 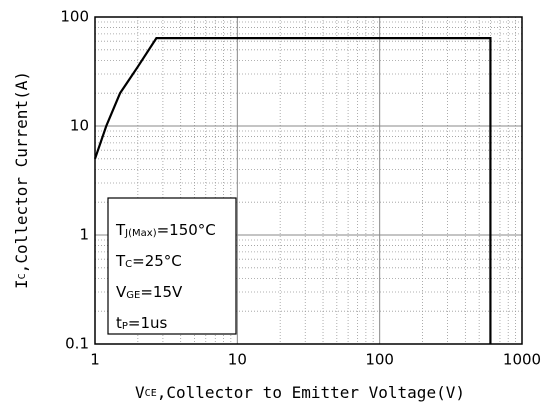 I want to click on annotation: VGE=15V, so click(x=149, y=292).